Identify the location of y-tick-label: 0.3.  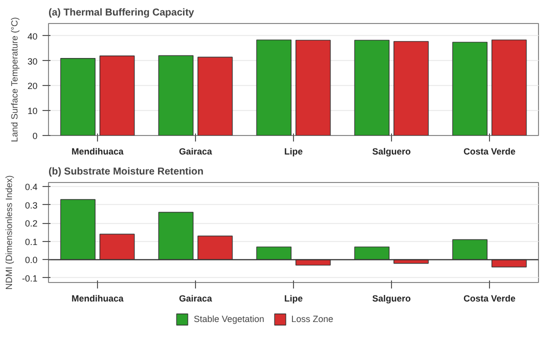
(31, 205).